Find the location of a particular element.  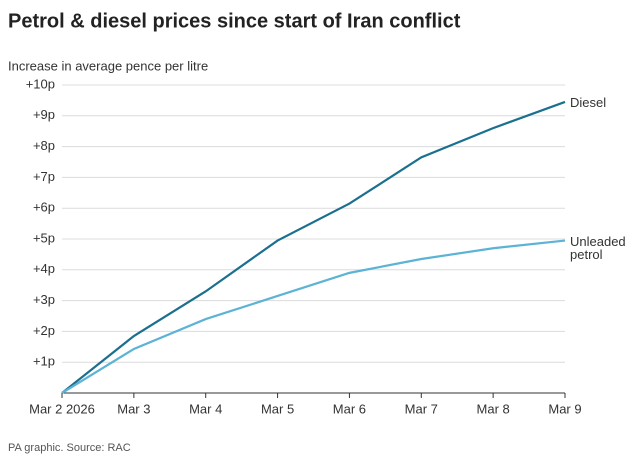

y-tick-label: +9p is located at coordinates (44, 114).